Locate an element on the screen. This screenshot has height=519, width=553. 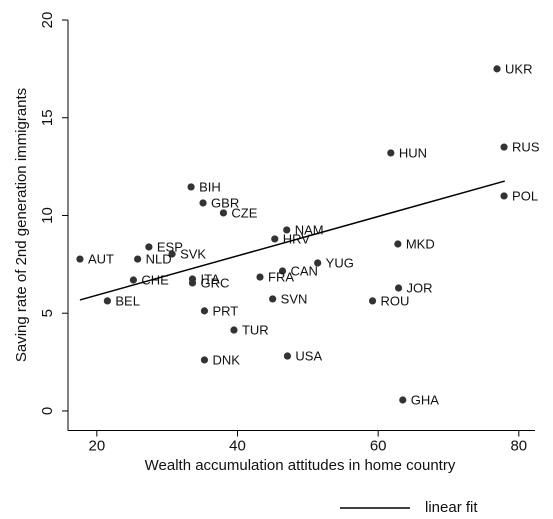
y-tick-label: 15 is located at coordinates (47, 117).